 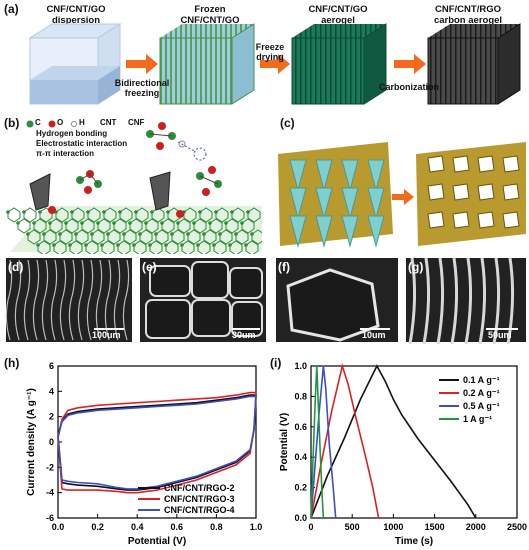 I want to click on legend-entry-4: 1 A g⁻¹, so click(x=477, y=419).